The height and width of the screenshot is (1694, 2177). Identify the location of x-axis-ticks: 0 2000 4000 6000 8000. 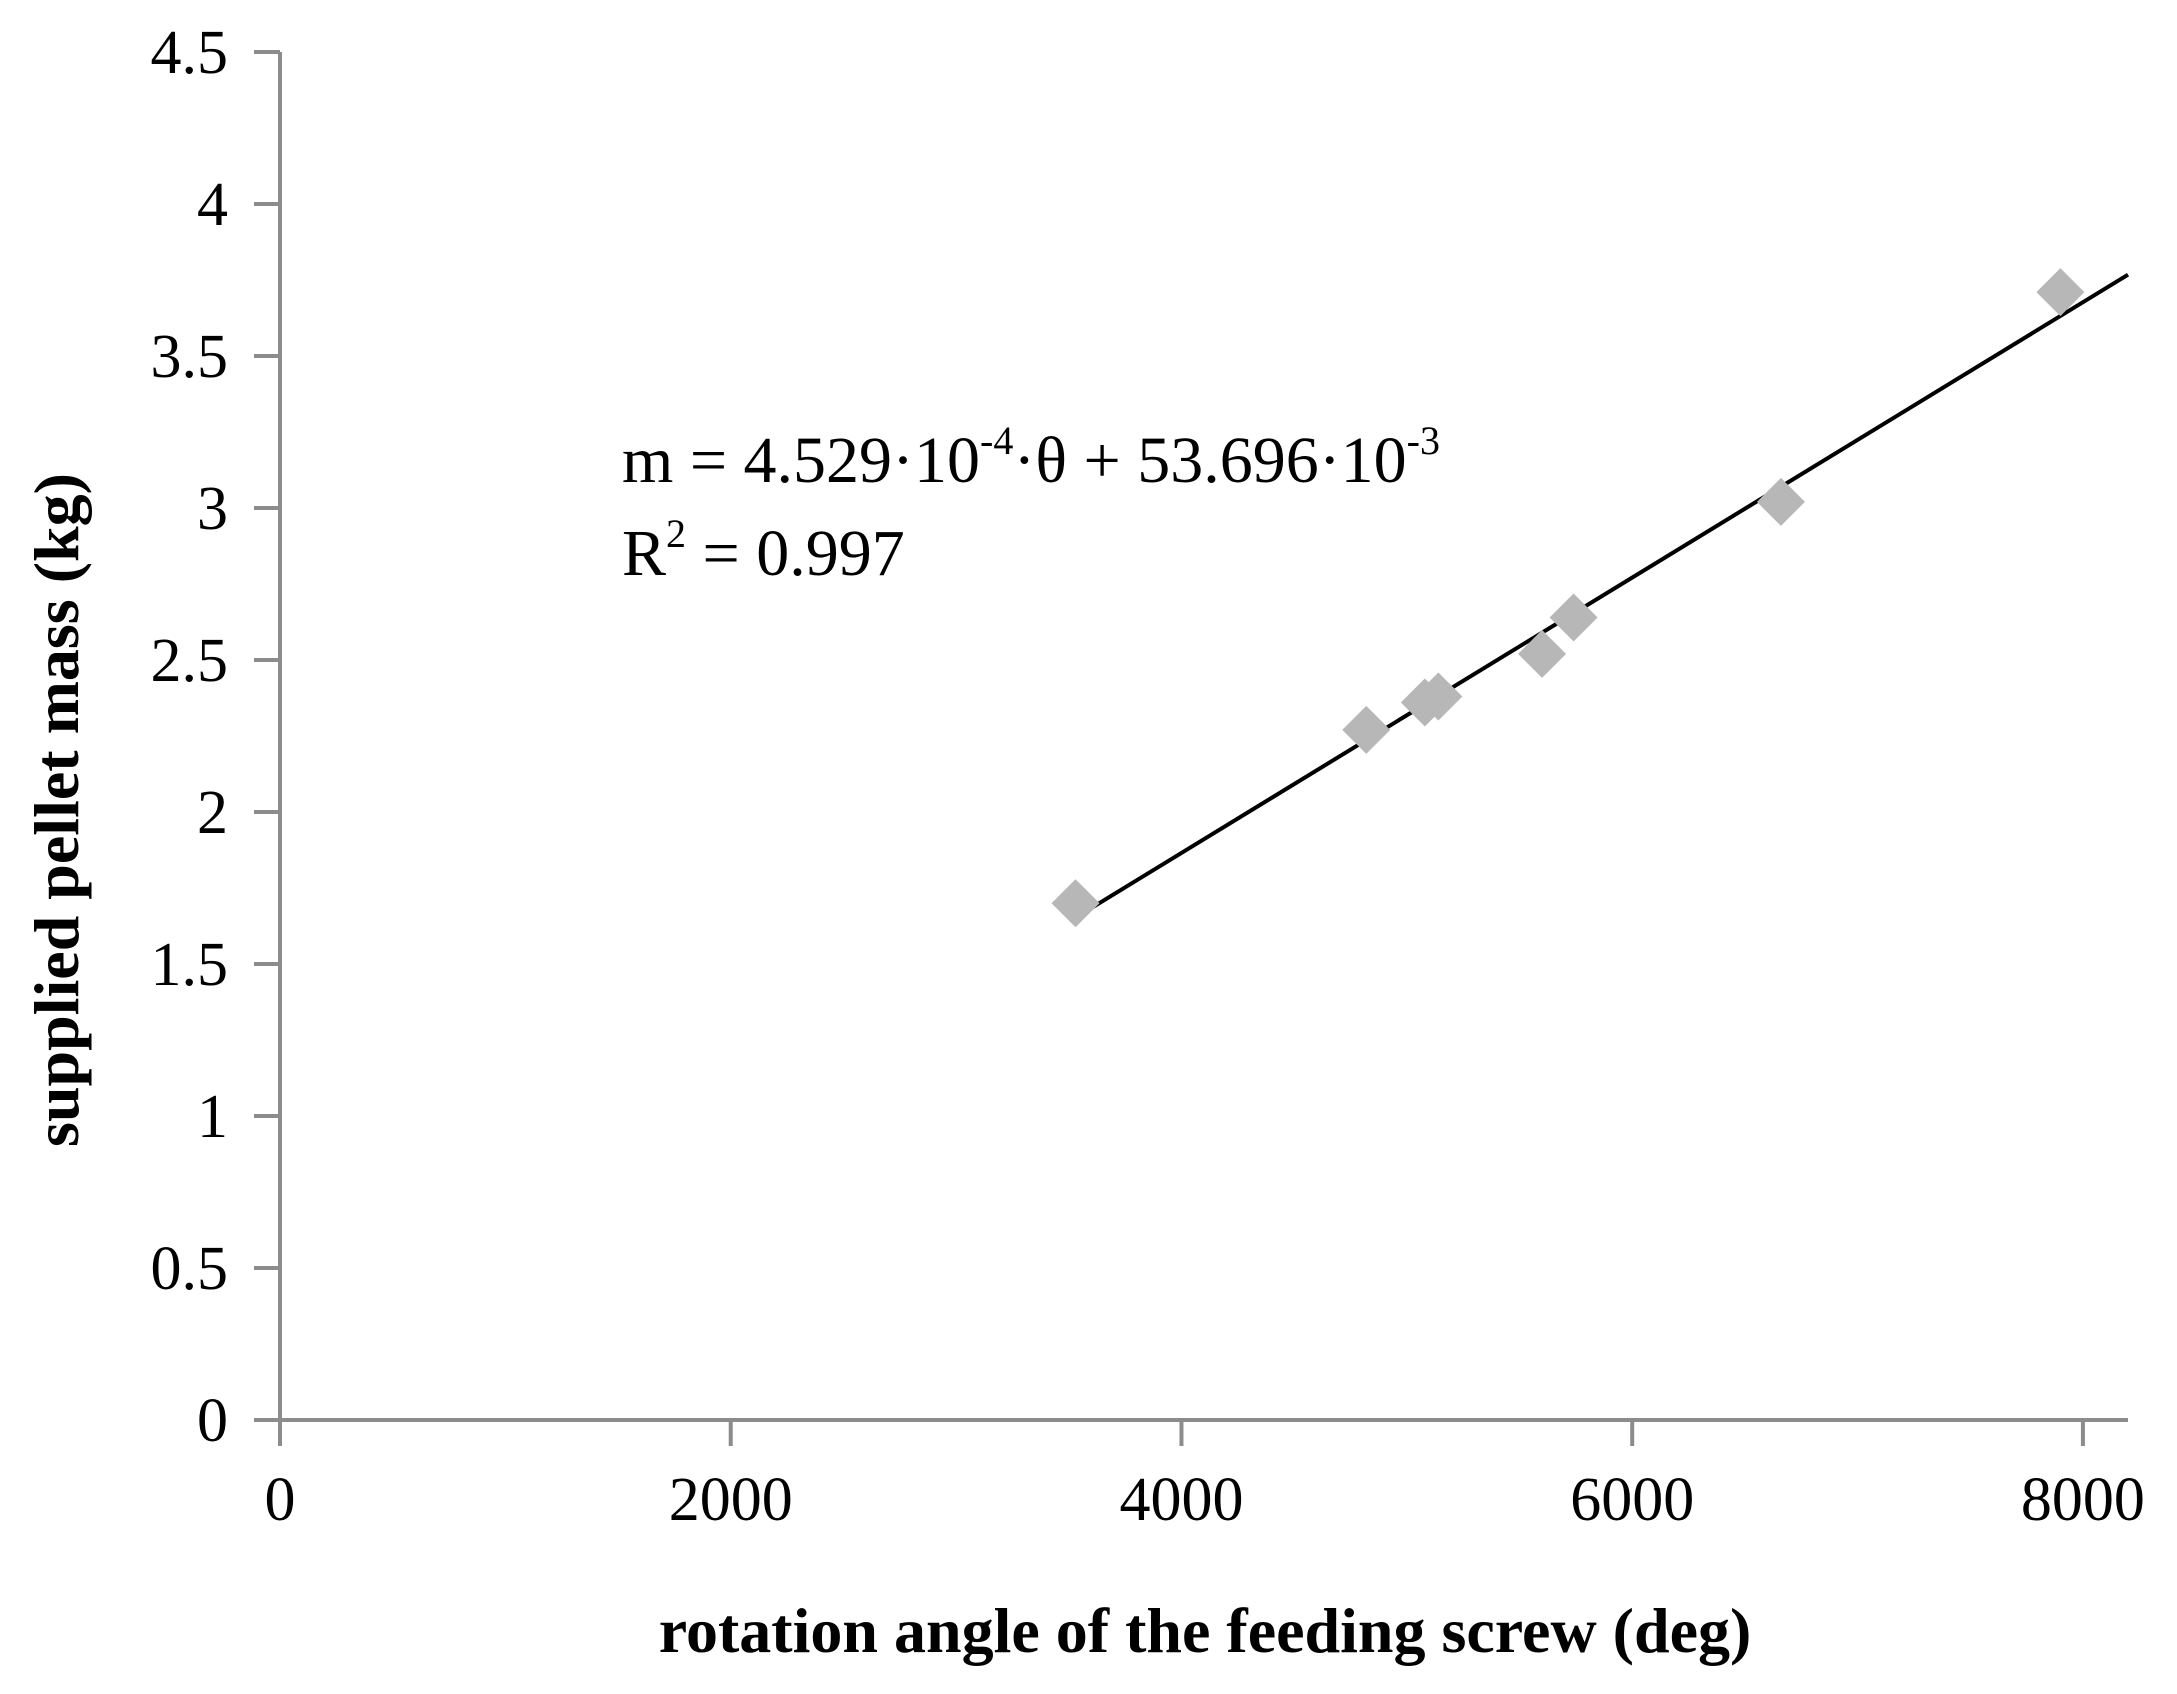
(1205, 1477).